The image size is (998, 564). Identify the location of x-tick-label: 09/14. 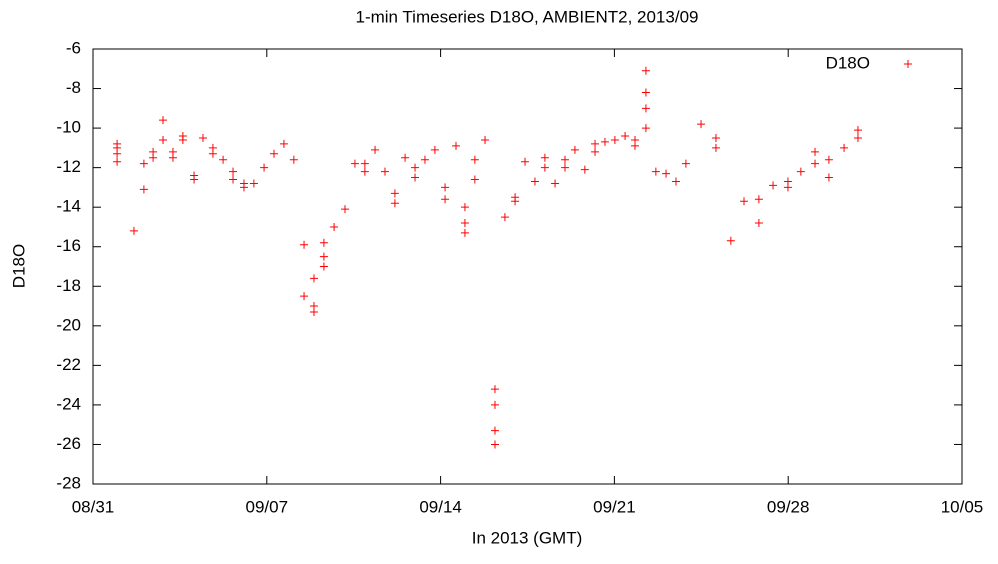
(440, 506).